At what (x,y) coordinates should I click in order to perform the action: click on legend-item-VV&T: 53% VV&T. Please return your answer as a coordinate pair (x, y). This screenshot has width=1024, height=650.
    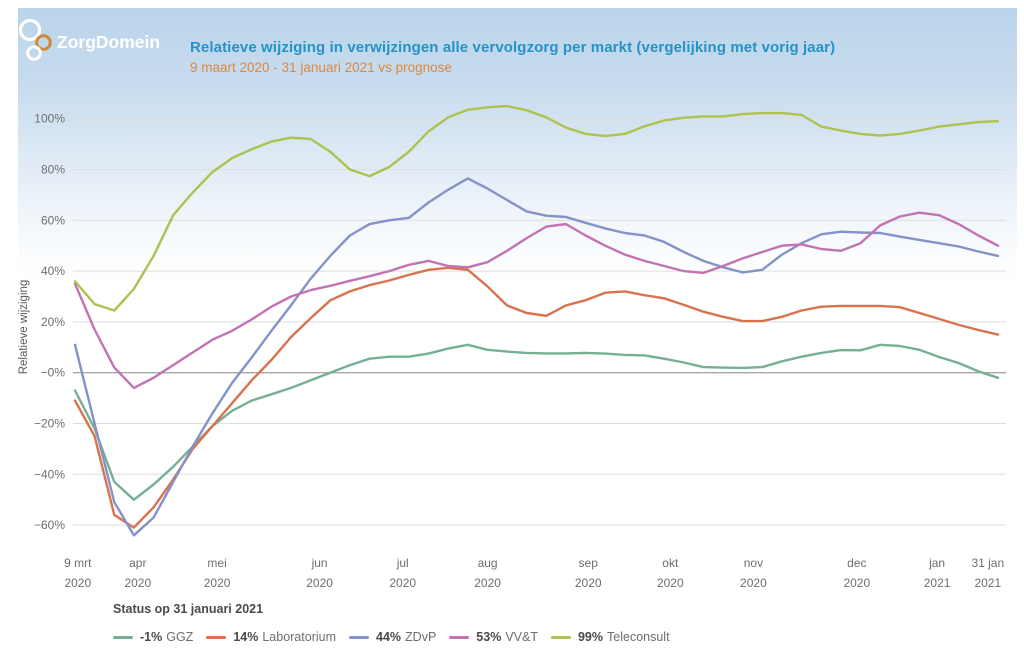
    Looking at the image, I should click on (493, 637).